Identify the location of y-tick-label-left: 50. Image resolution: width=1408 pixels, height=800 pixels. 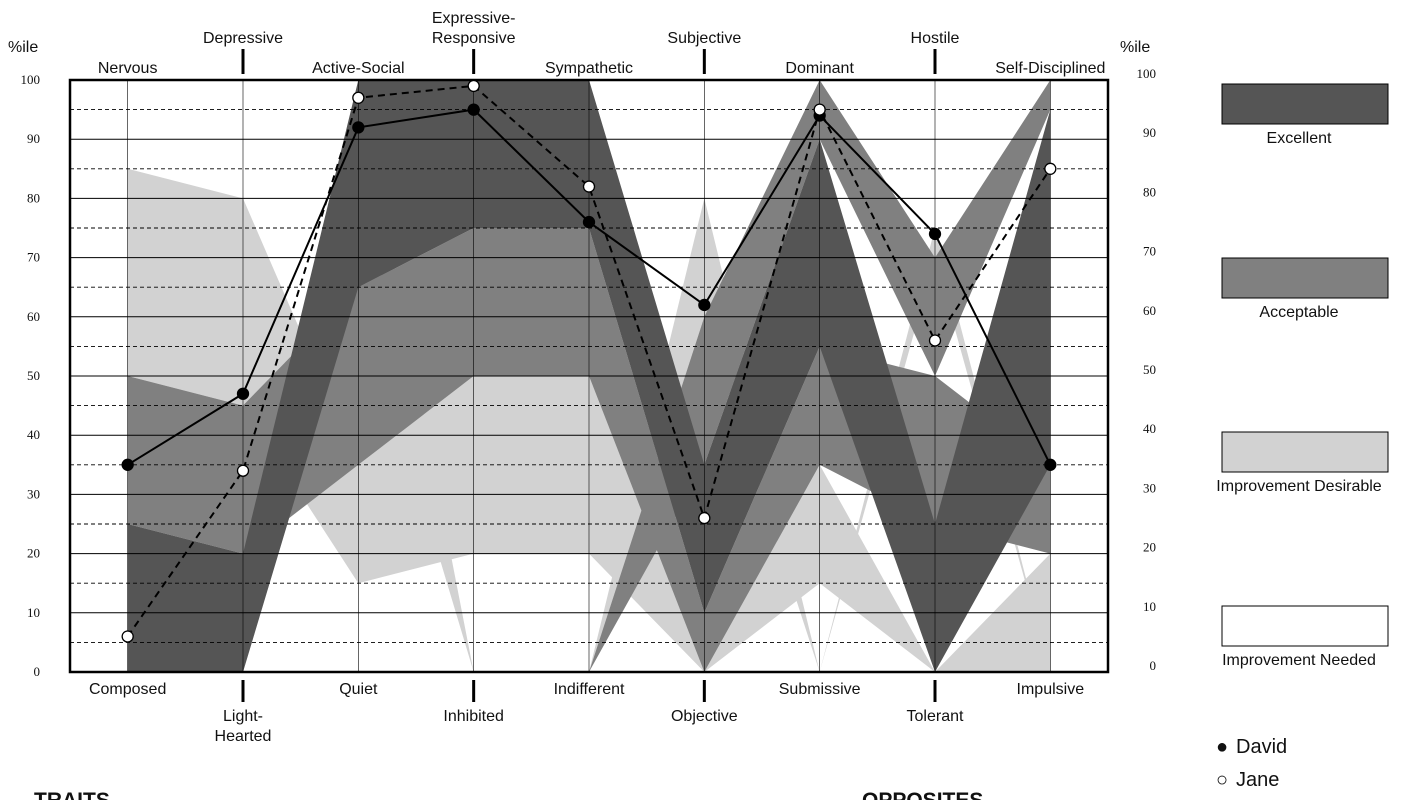
(33, 375).